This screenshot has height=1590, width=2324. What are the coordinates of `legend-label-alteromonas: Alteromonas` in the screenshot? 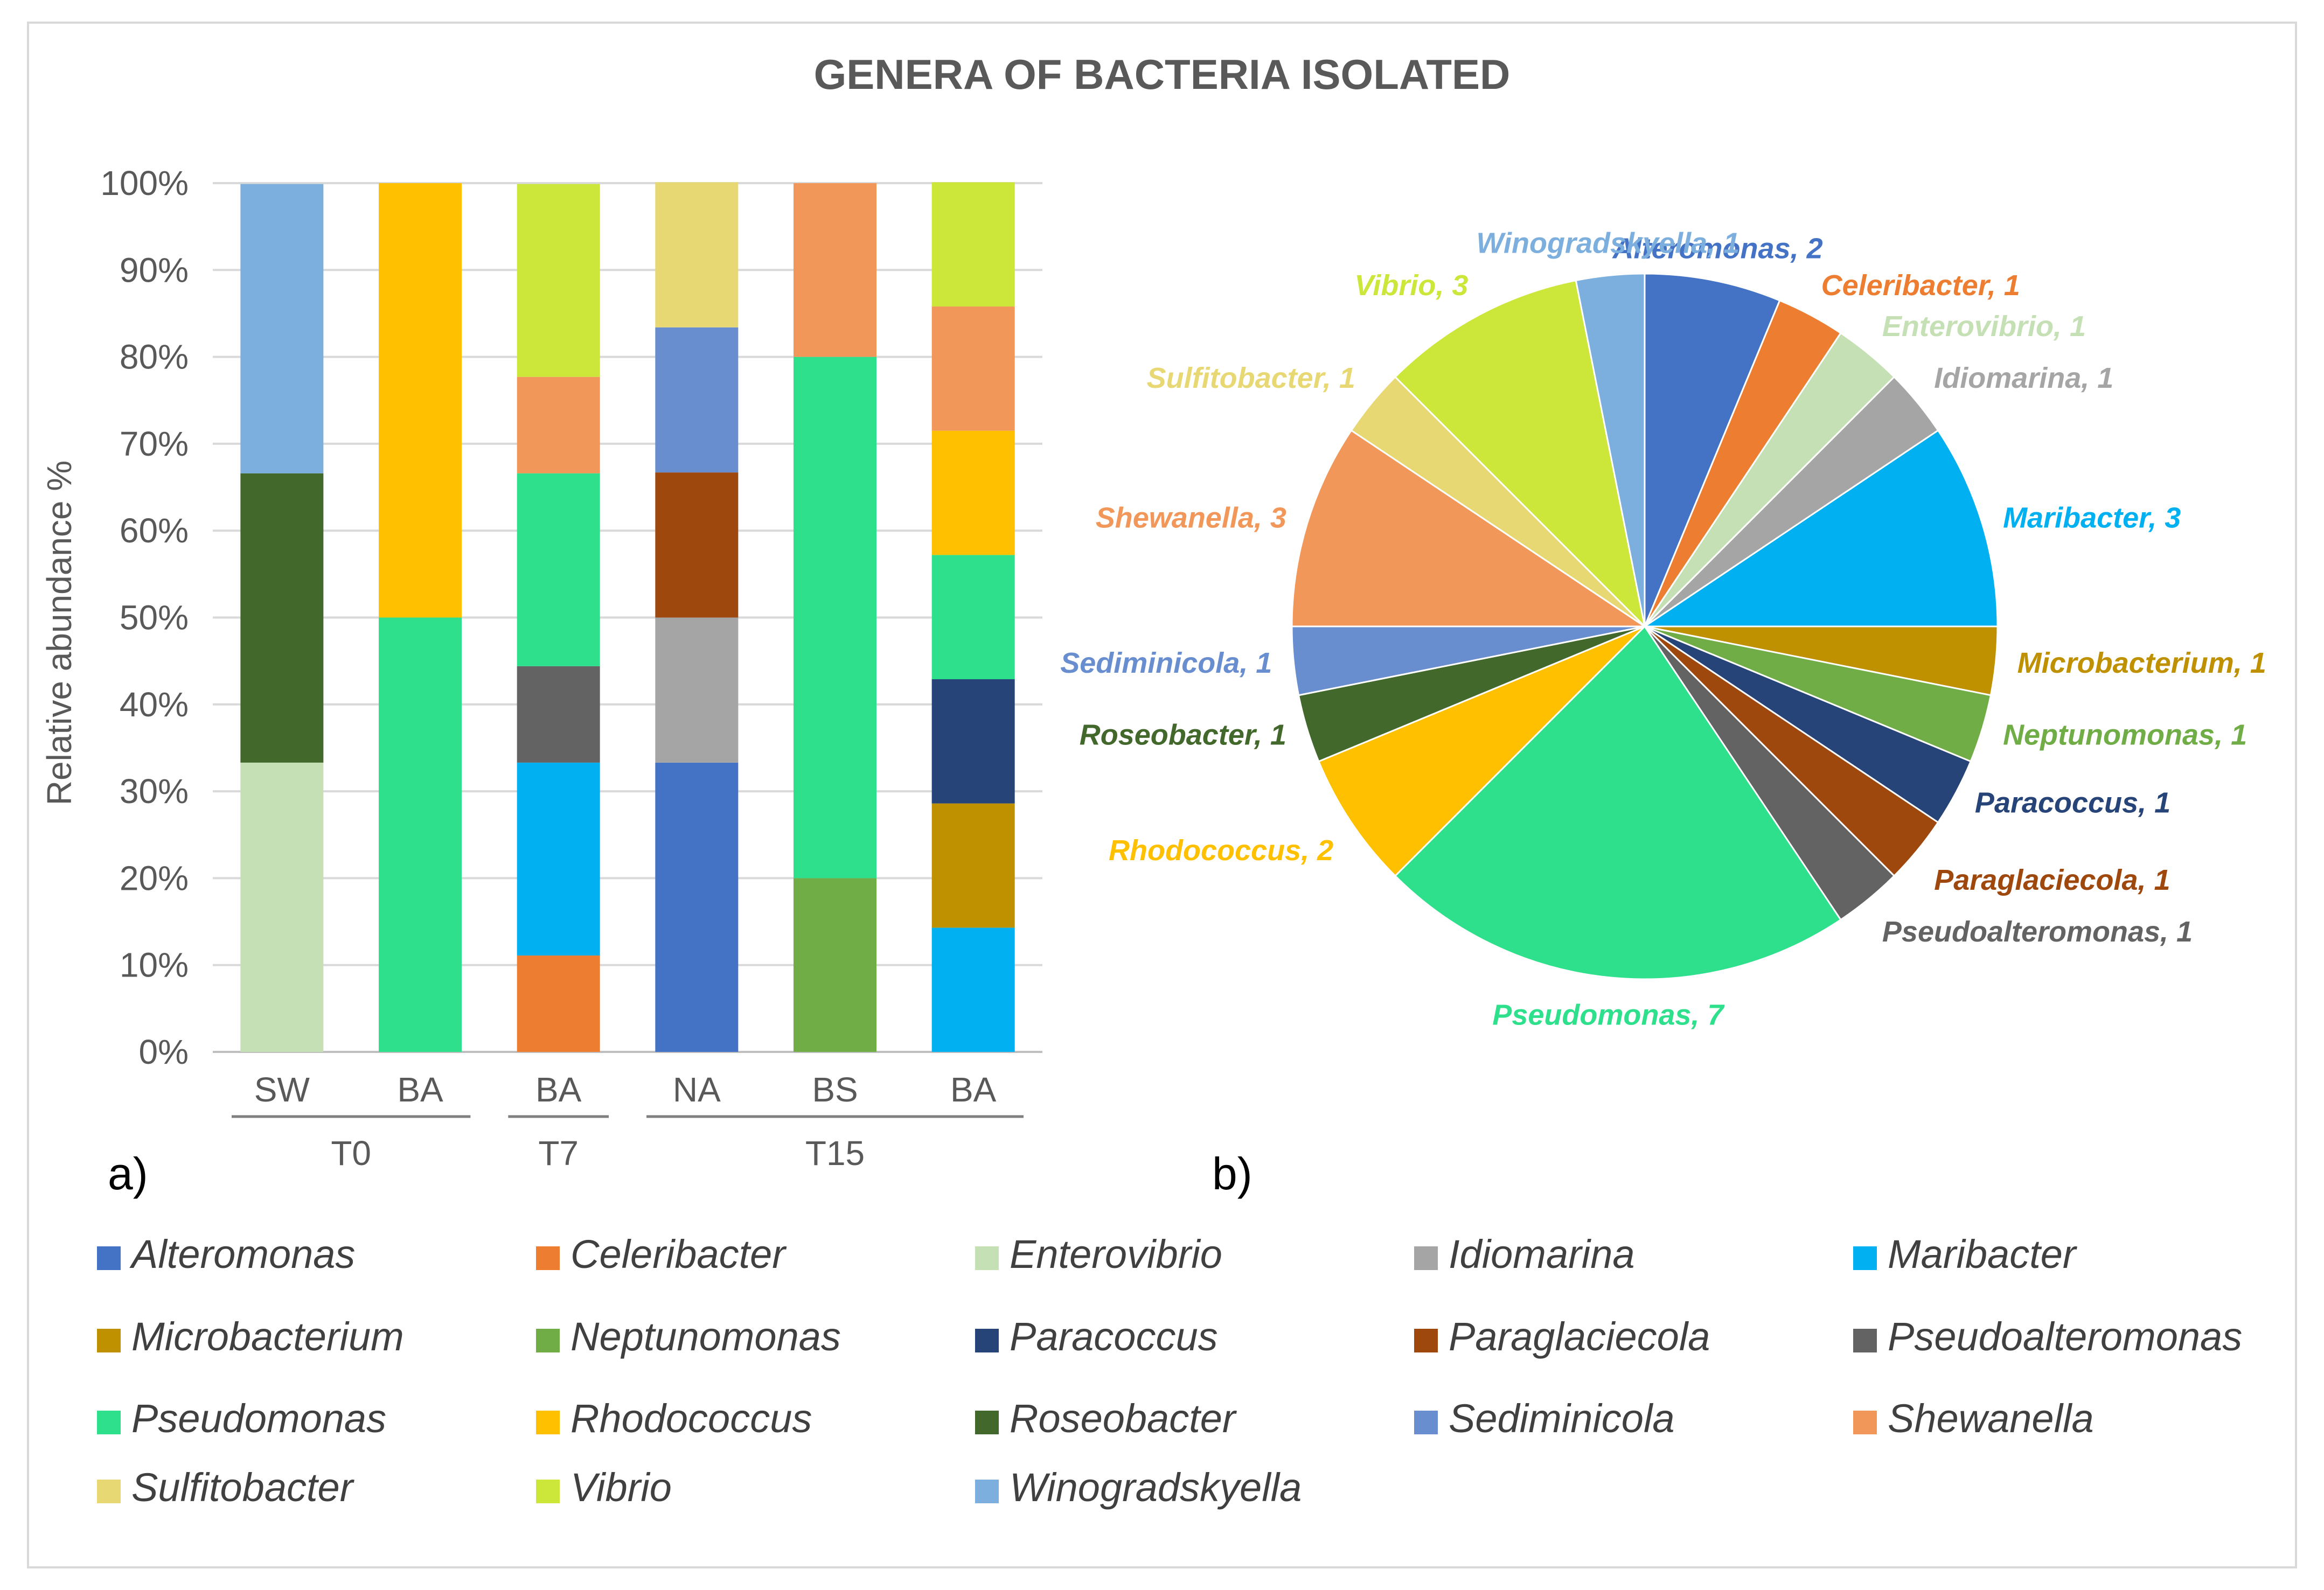 It's located at (242, 1254).